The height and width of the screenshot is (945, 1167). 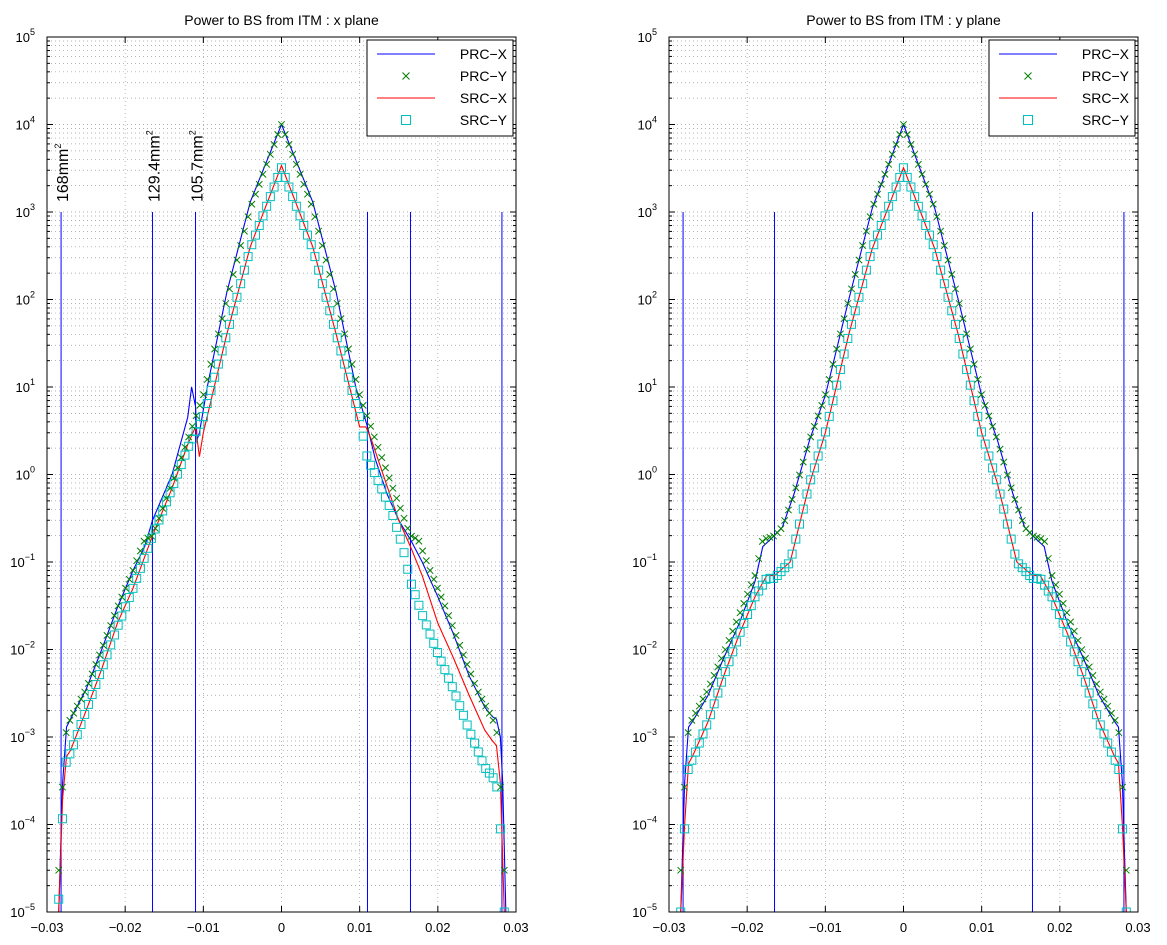 I want to click on aperture-label: 129.4mm2, so click(x=154, y=166).